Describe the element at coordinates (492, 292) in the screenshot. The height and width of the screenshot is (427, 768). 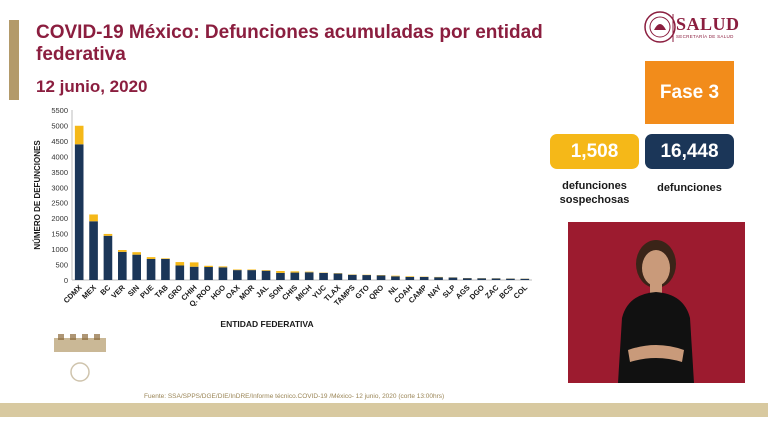
I see `x-tick-label: ZAC` at that location.